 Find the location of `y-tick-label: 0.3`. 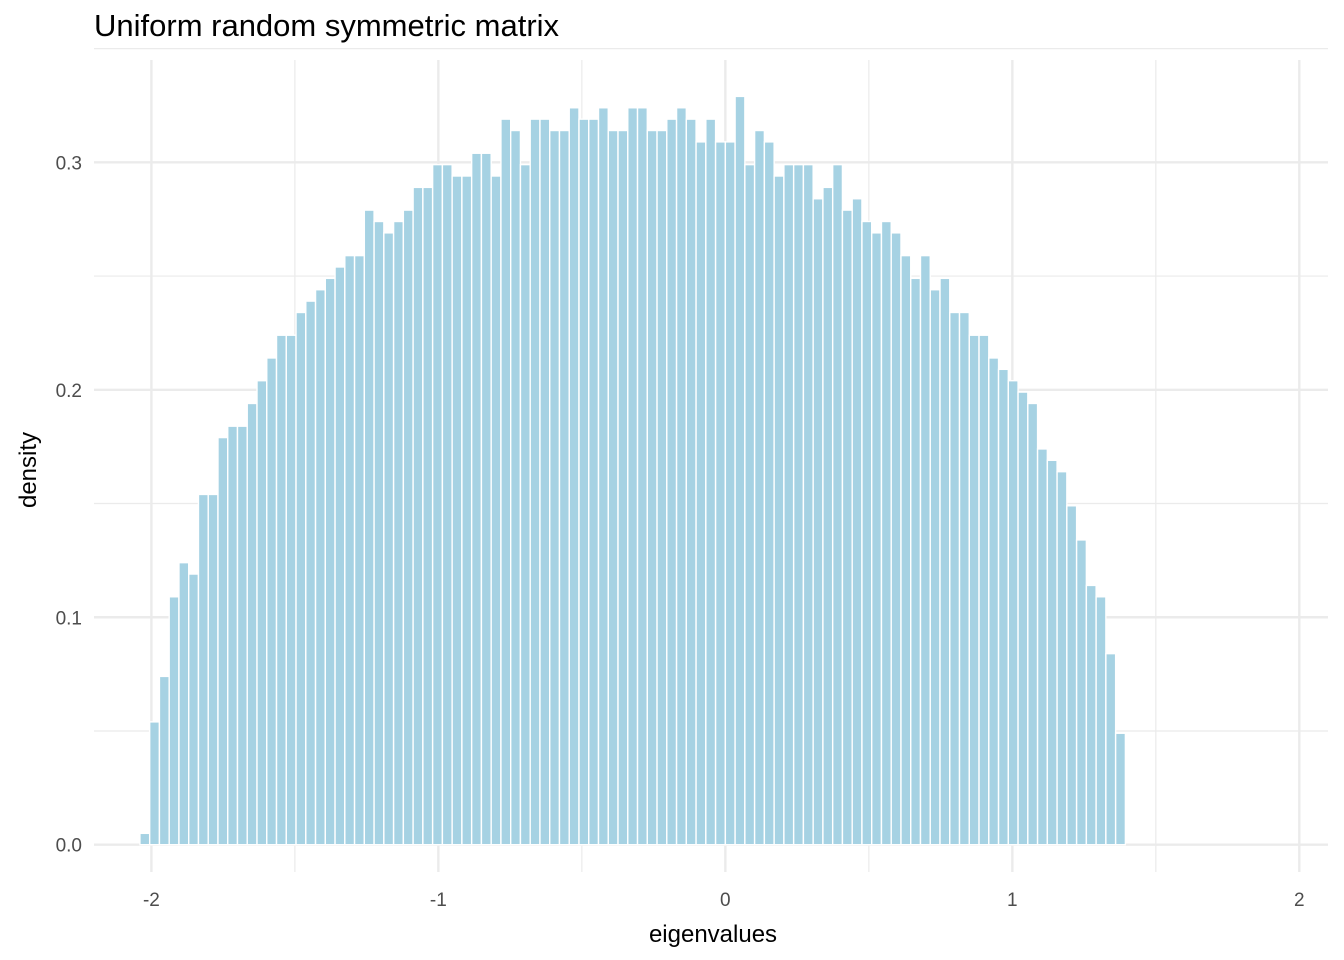

y-tick-label: 0.3 is located at coordinates (69, 163).